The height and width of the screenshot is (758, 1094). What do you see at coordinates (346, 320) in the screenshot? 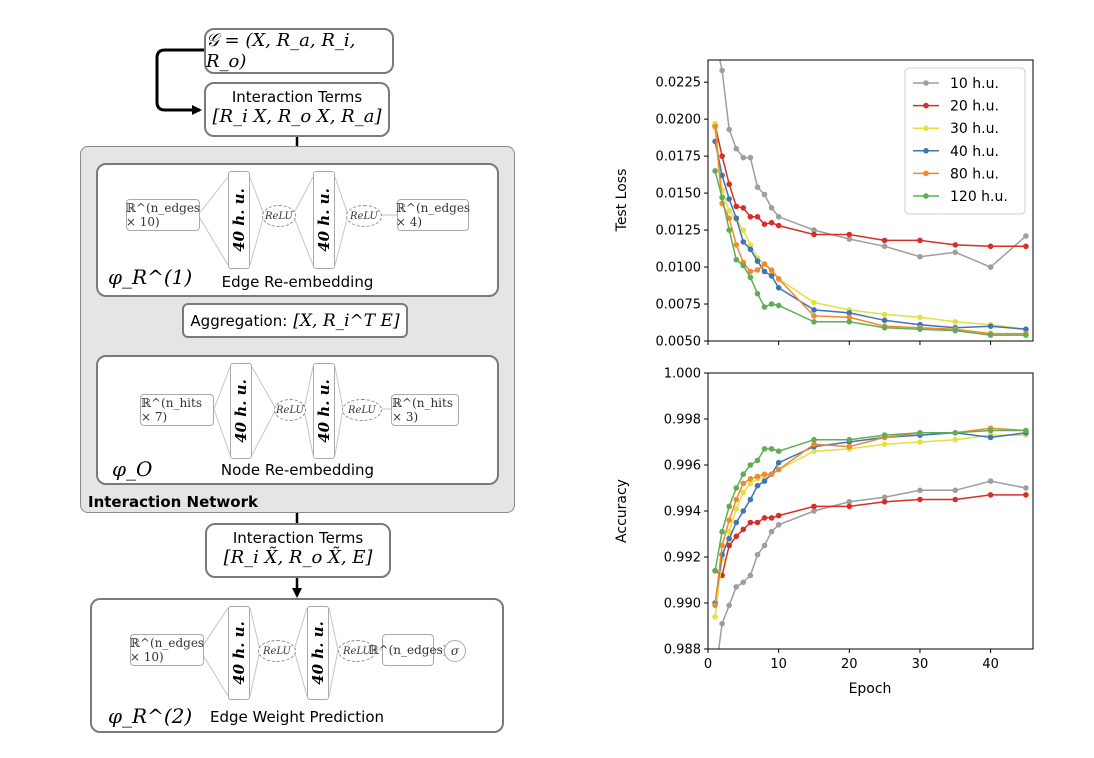
I see `aggregation-formula: [X, R_i^T E]` at bounding box center [346, 320].